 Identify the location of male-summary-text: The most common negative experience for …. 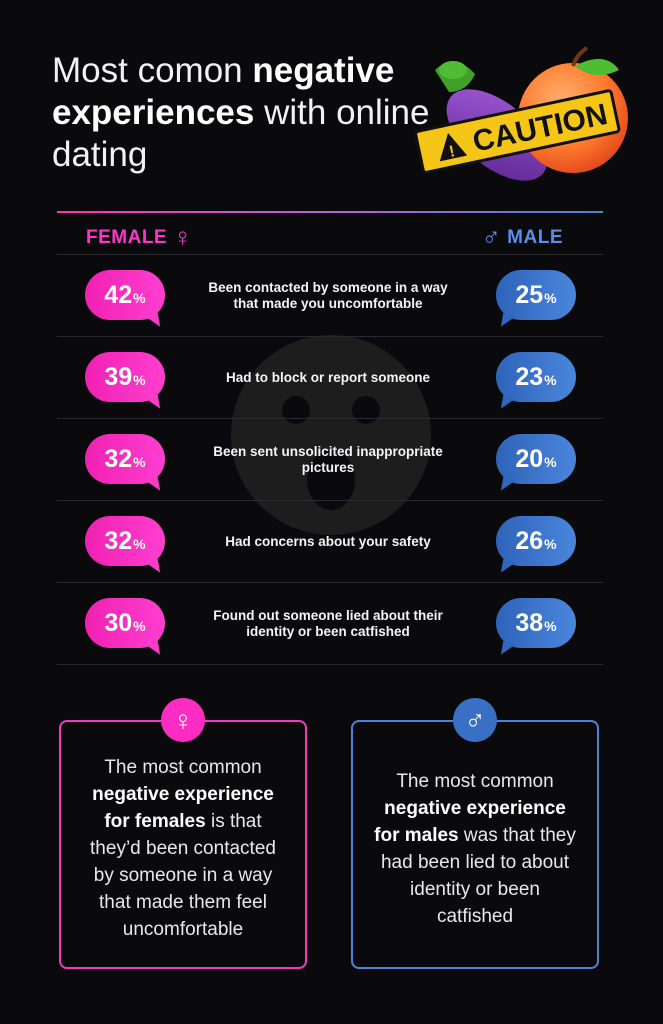
(475, 848).